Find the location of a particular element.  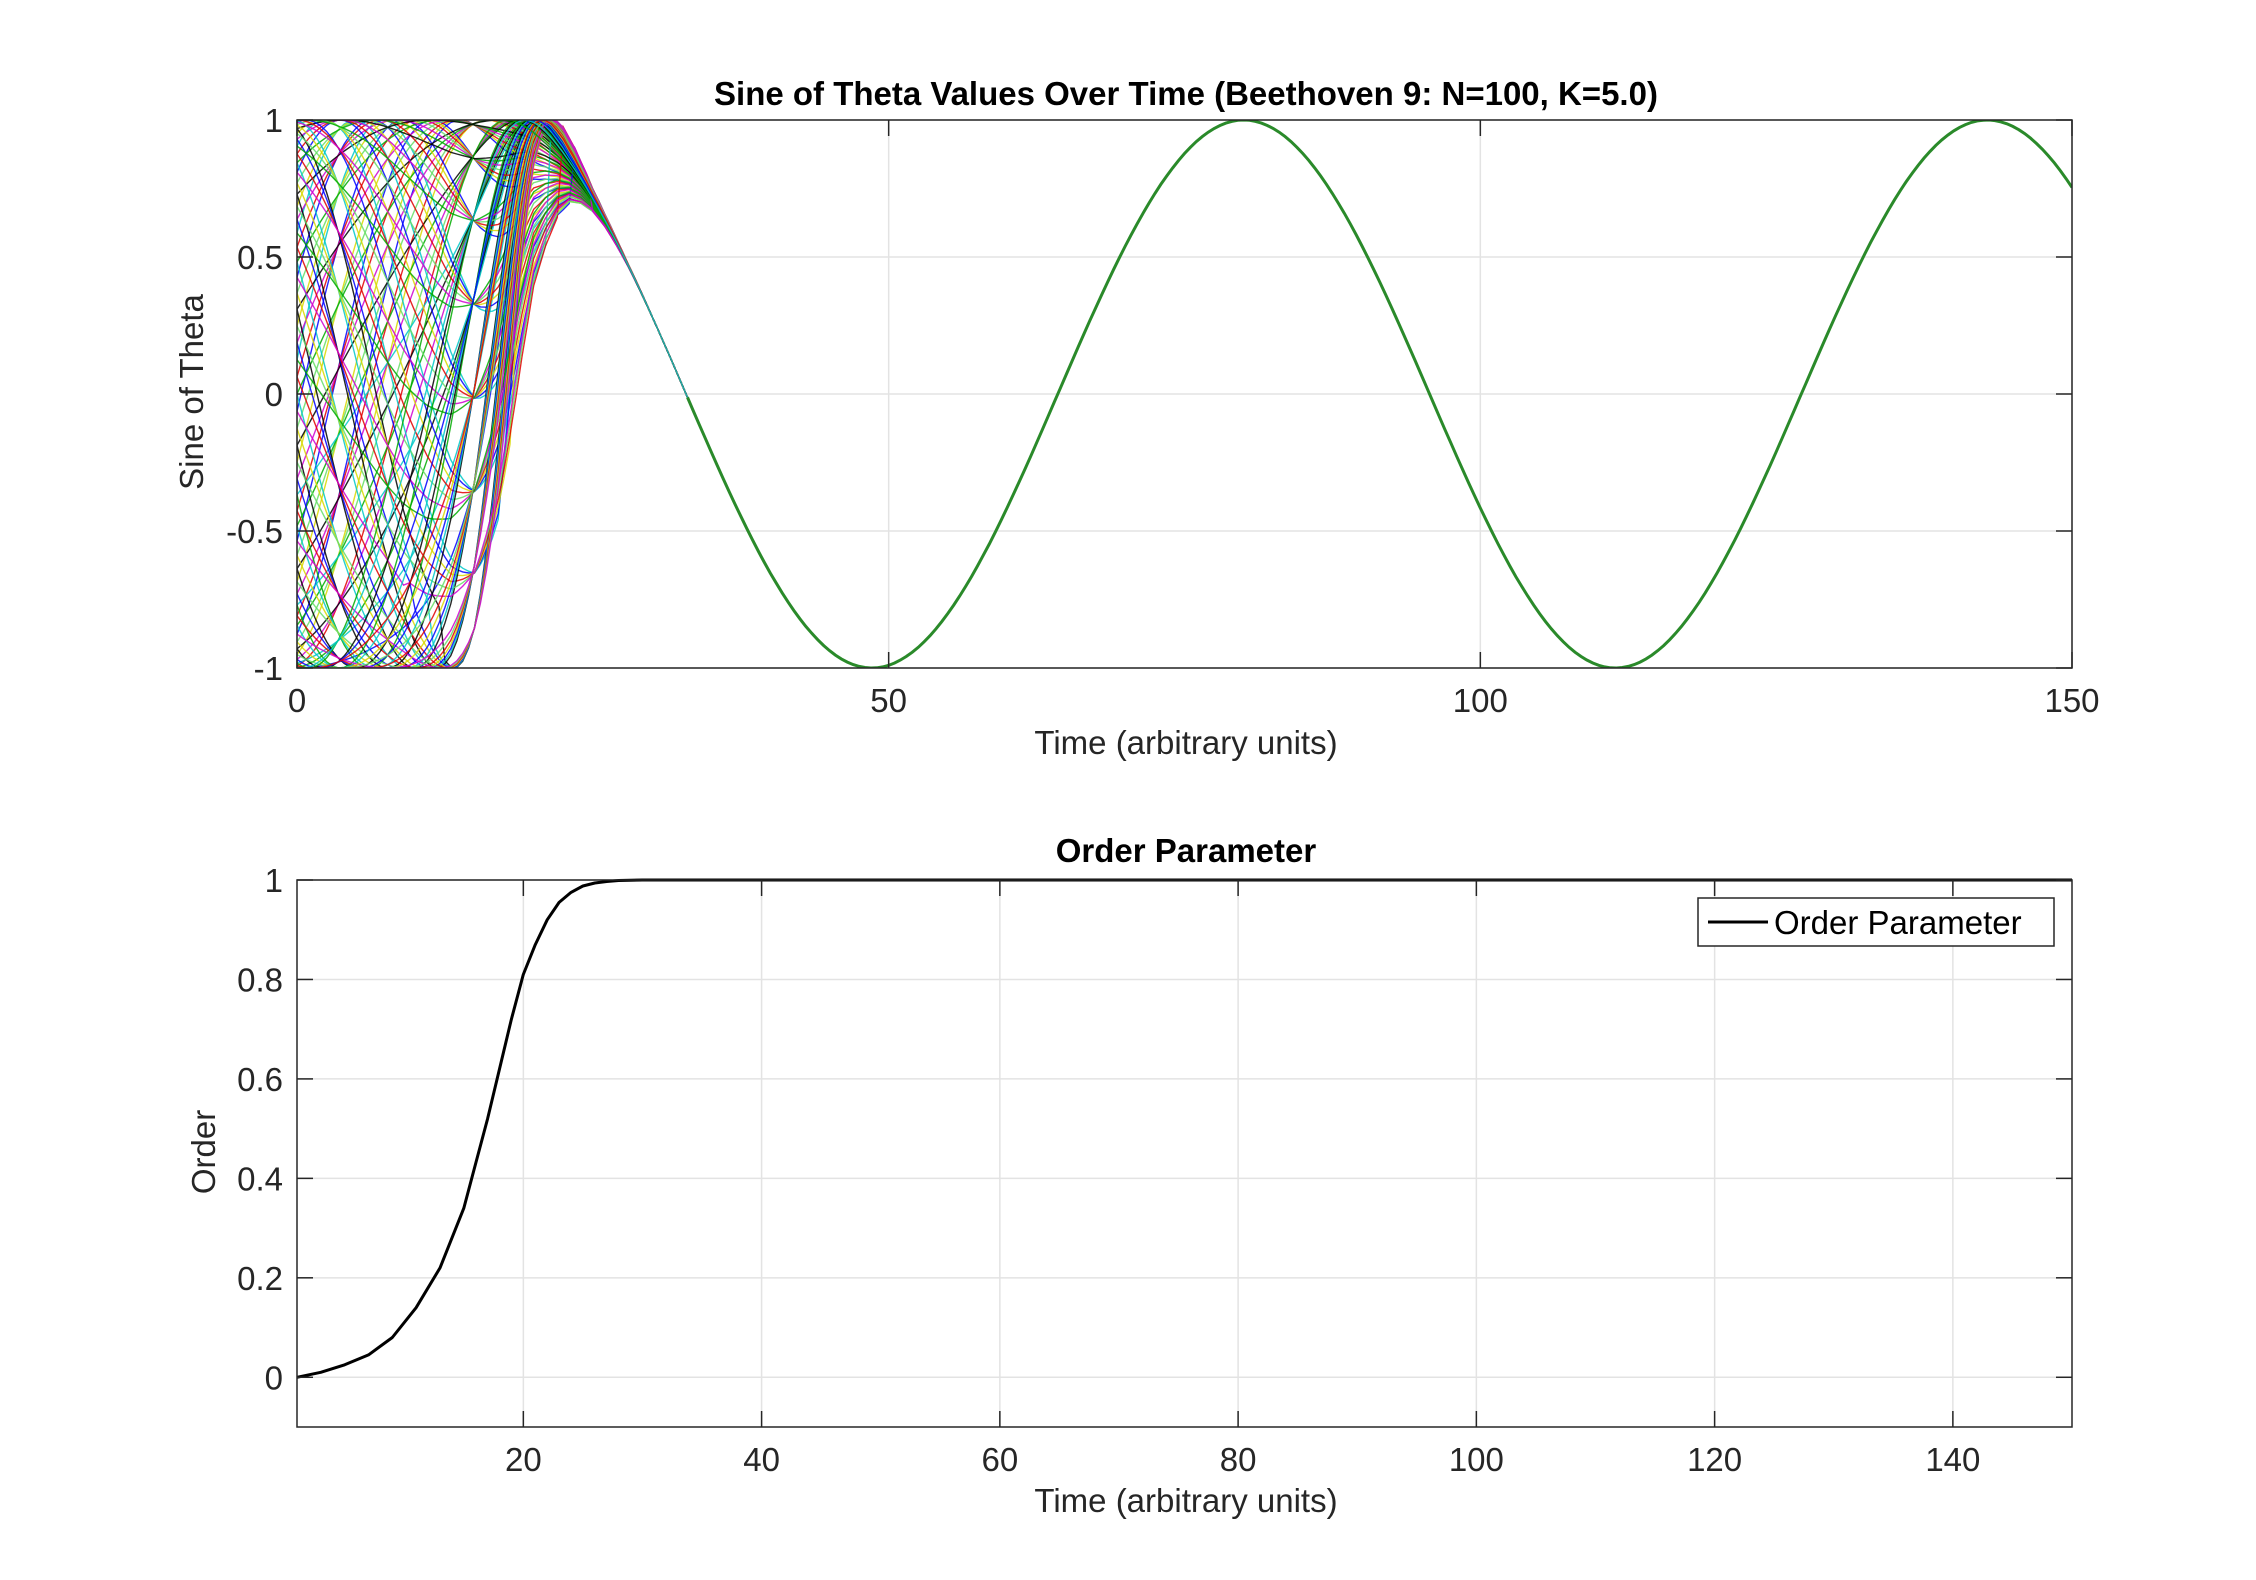

x-tick-label: 150 is located at coordinates (2071, 700).